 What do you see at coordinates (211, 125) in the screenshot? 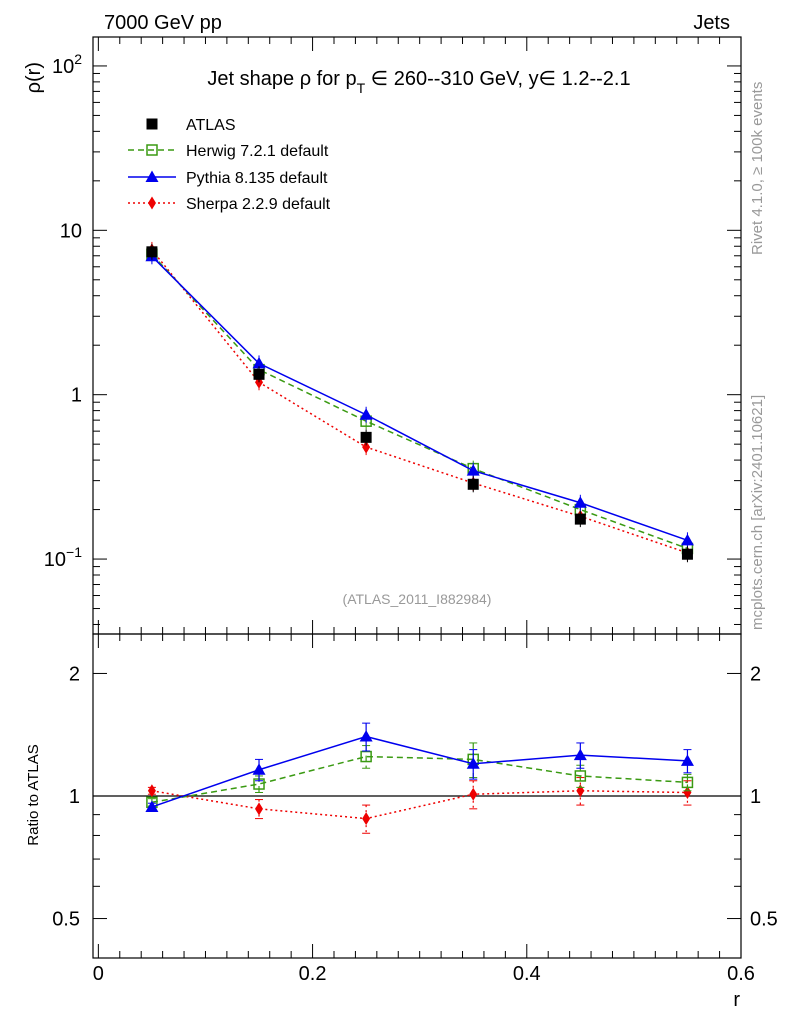
I see `legend-label-atlas: ATLAS` at bounding box center [211, 125].